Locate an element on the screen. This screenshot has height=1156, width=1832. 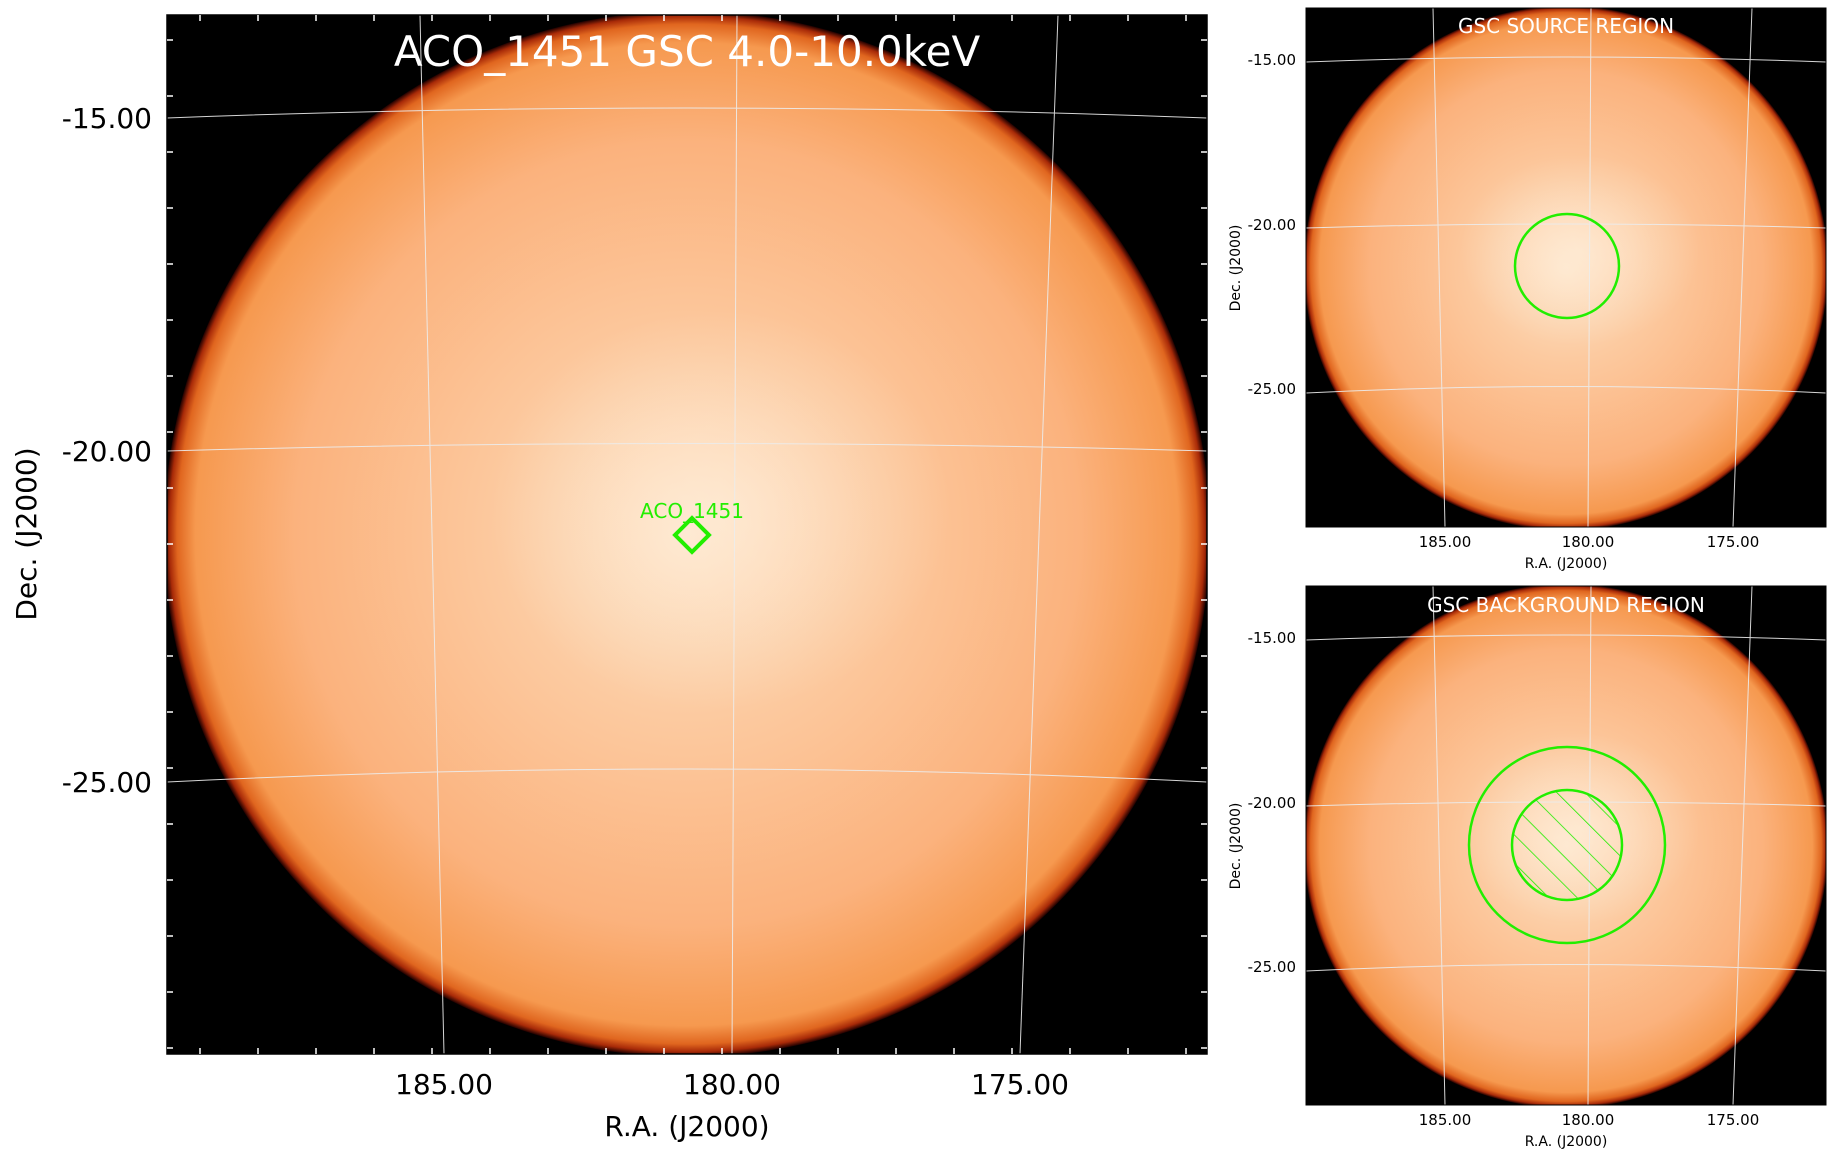
main-x-axis-label: R.A. (J2000) is located at coordinates (686, 1126).